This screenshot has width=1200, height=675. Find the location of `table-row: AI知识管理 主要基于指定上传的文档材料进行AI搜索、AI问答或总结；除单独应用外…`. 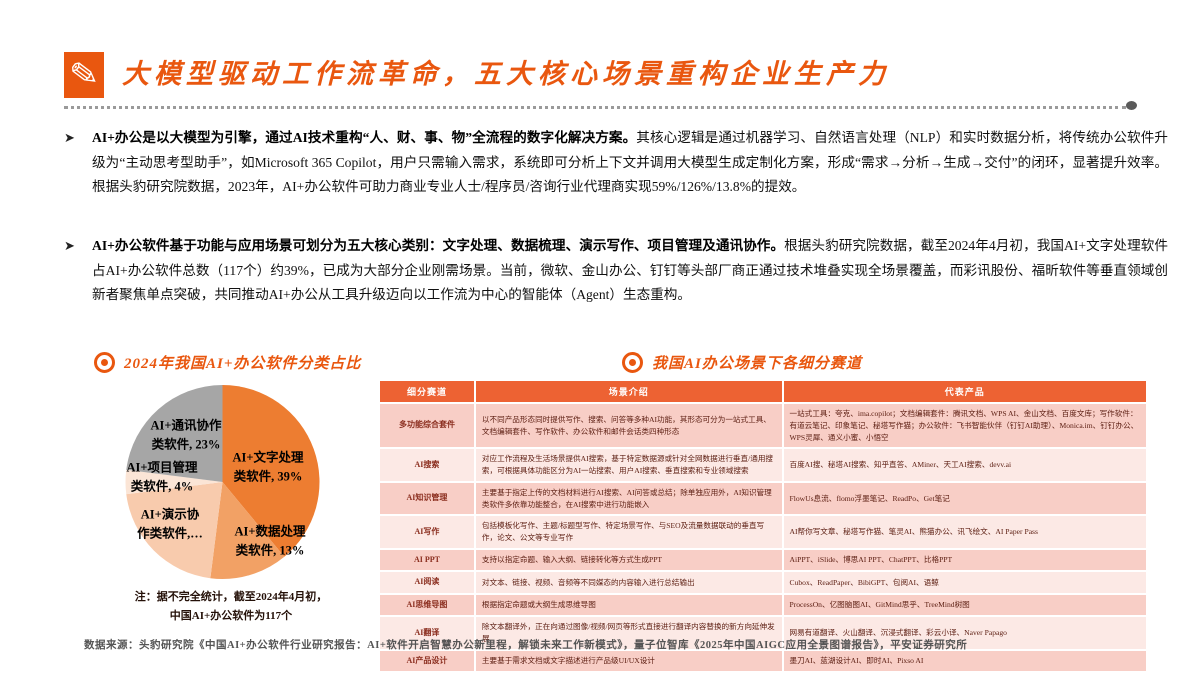

table-row: AI知识管理 主要基于指定上传的文档材料进行AI搜索、AI问答或总结；除单独应用外… is located at coordinates (763, 498).